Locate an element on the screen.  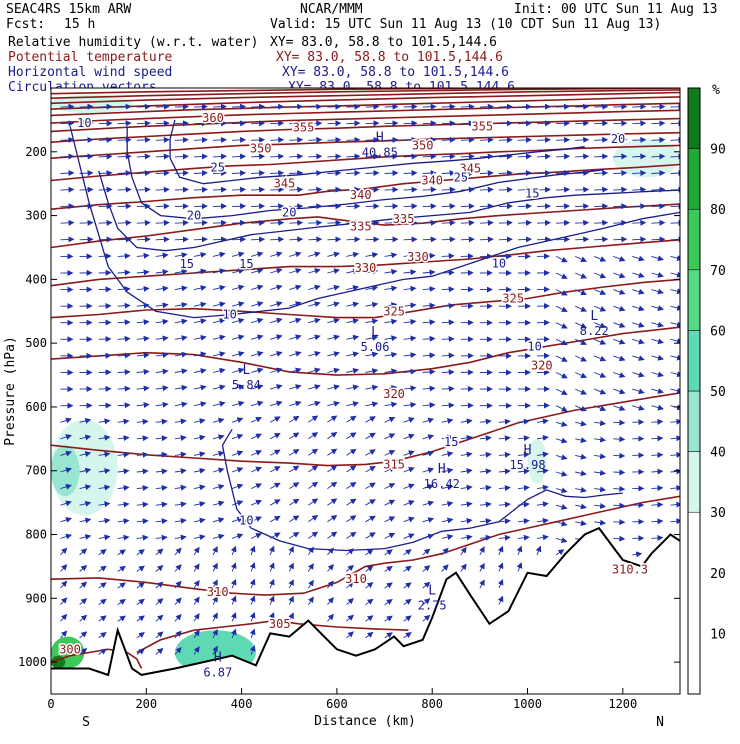
field-name: Relative humidity (w.r.t. water) is located at coordinates (133, 42).